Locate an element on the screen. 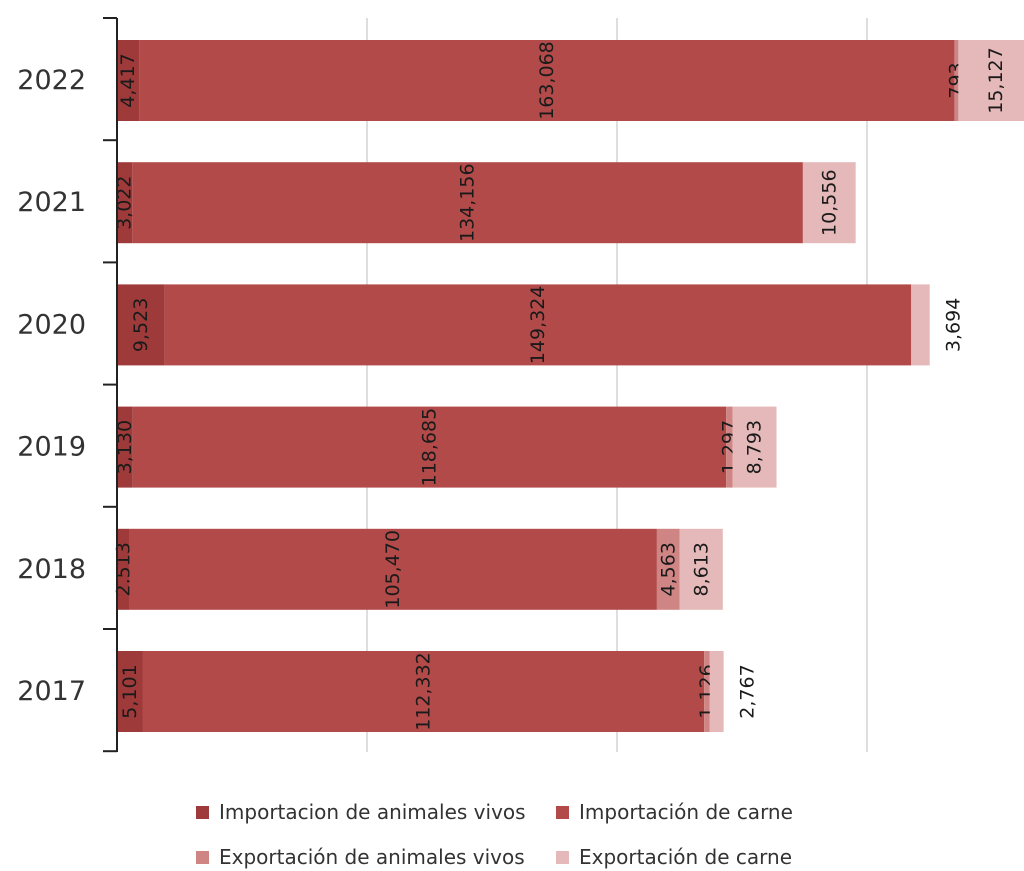 Image resolution: width=1024 pixels, height=871 pixels. data-label-2017-series-0: 5,101 is located at coordinates (130, 691).